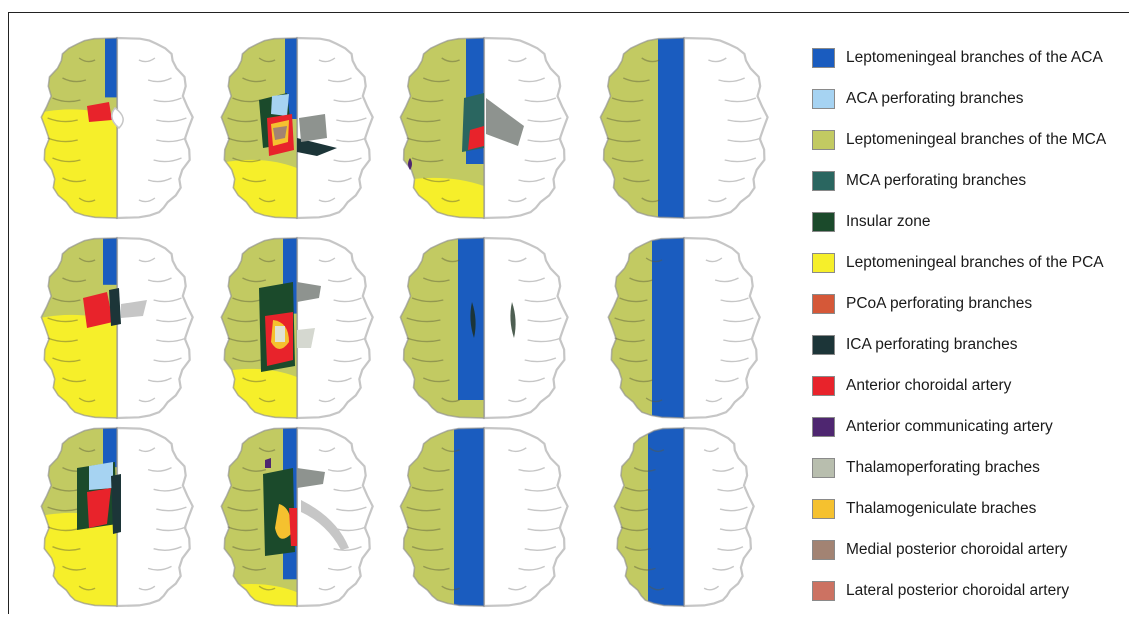 This screenshot has width=1129, height=618. I want to click on legend-item-insular-zone: Insular zone, so click(970, 228).